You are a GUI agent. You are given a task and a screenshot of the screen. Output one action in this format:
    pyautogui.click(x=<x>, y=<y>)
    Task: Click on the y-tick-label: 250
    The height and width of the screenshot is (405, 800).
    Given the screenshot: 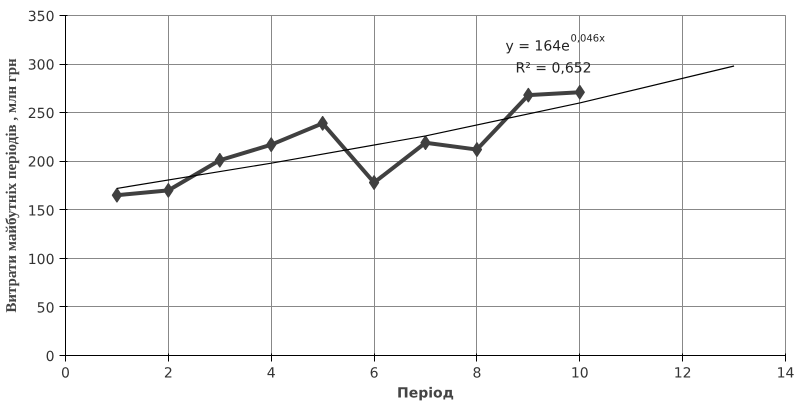 What is the action you would take?
    pyautogui.click(x=41, y=114)
    